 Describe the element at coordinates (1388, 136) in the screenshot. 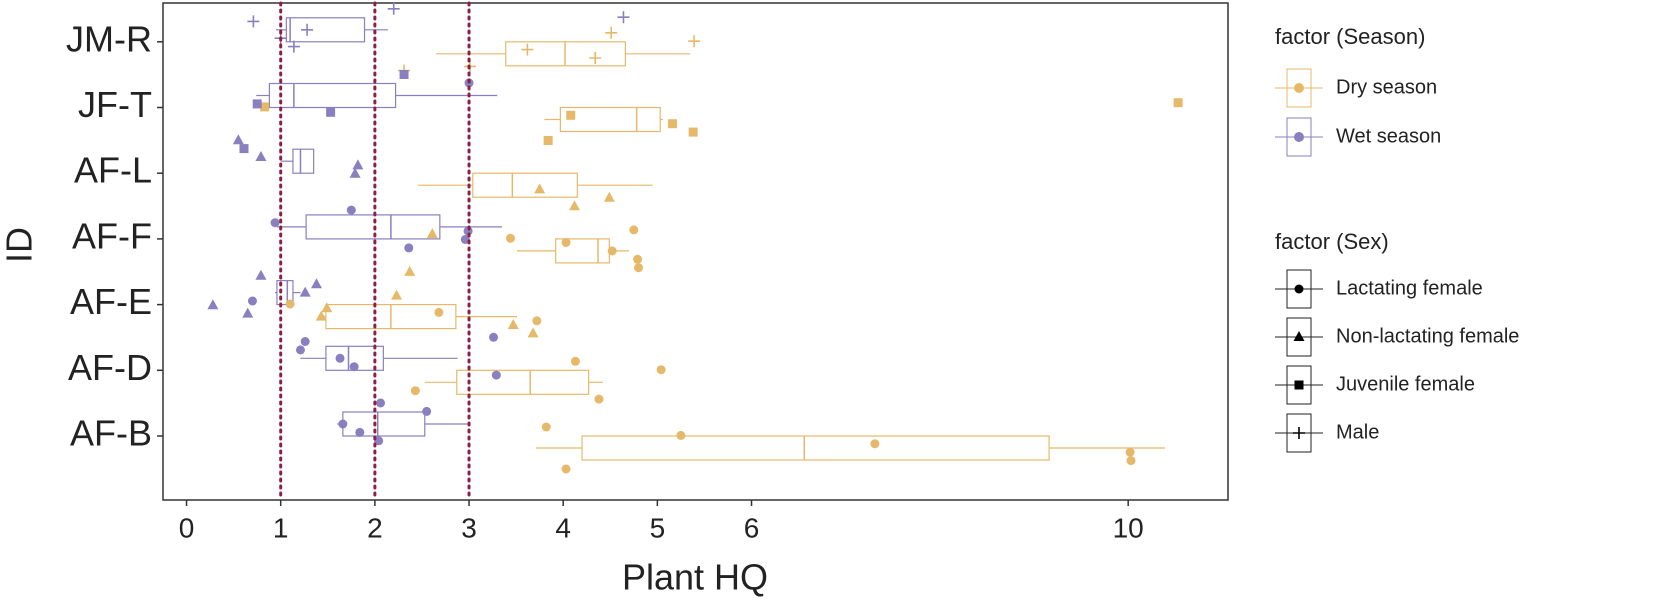

I see `legend-label: Wet season` at that location.